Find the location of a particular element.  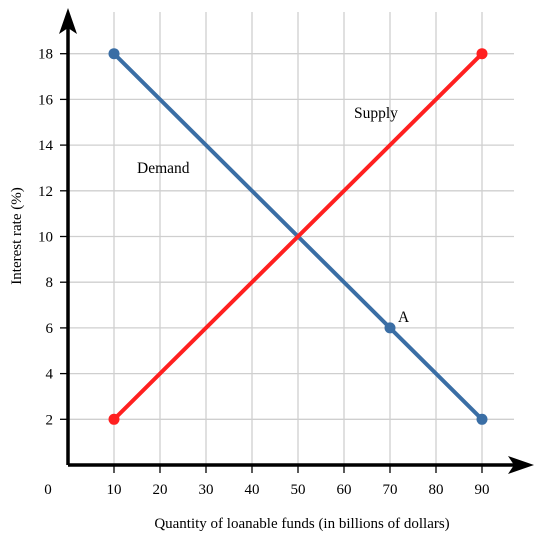

y-tick-label: 2 is located at coordinates (50, 420).